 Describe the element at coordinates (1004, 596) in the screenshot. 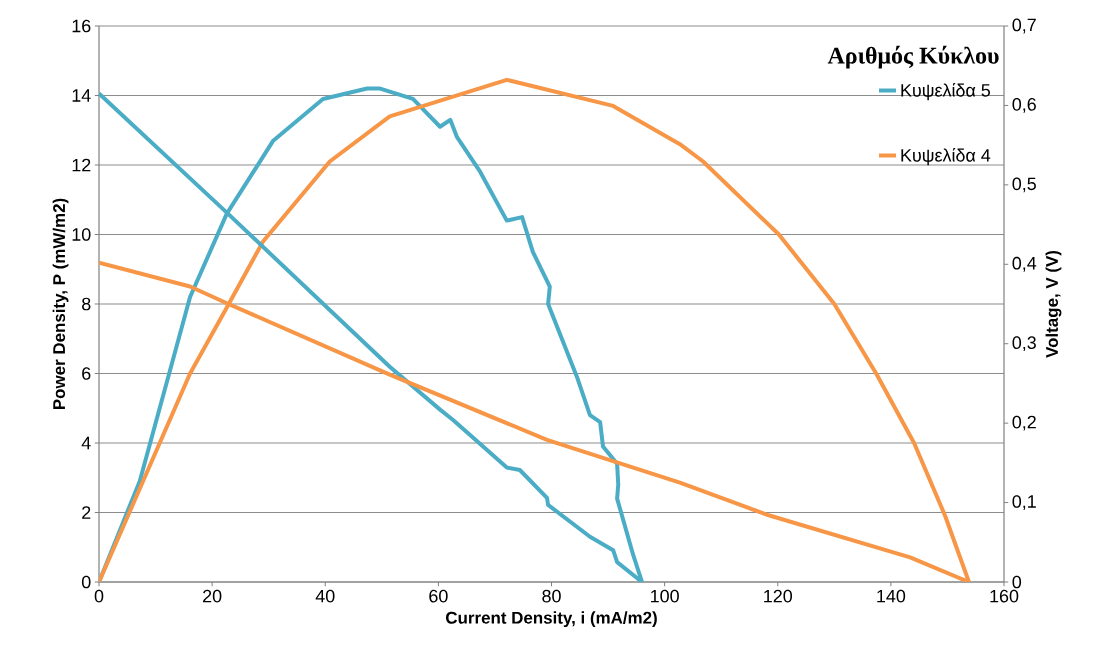

I see `x-tick-label: 160` at that location.